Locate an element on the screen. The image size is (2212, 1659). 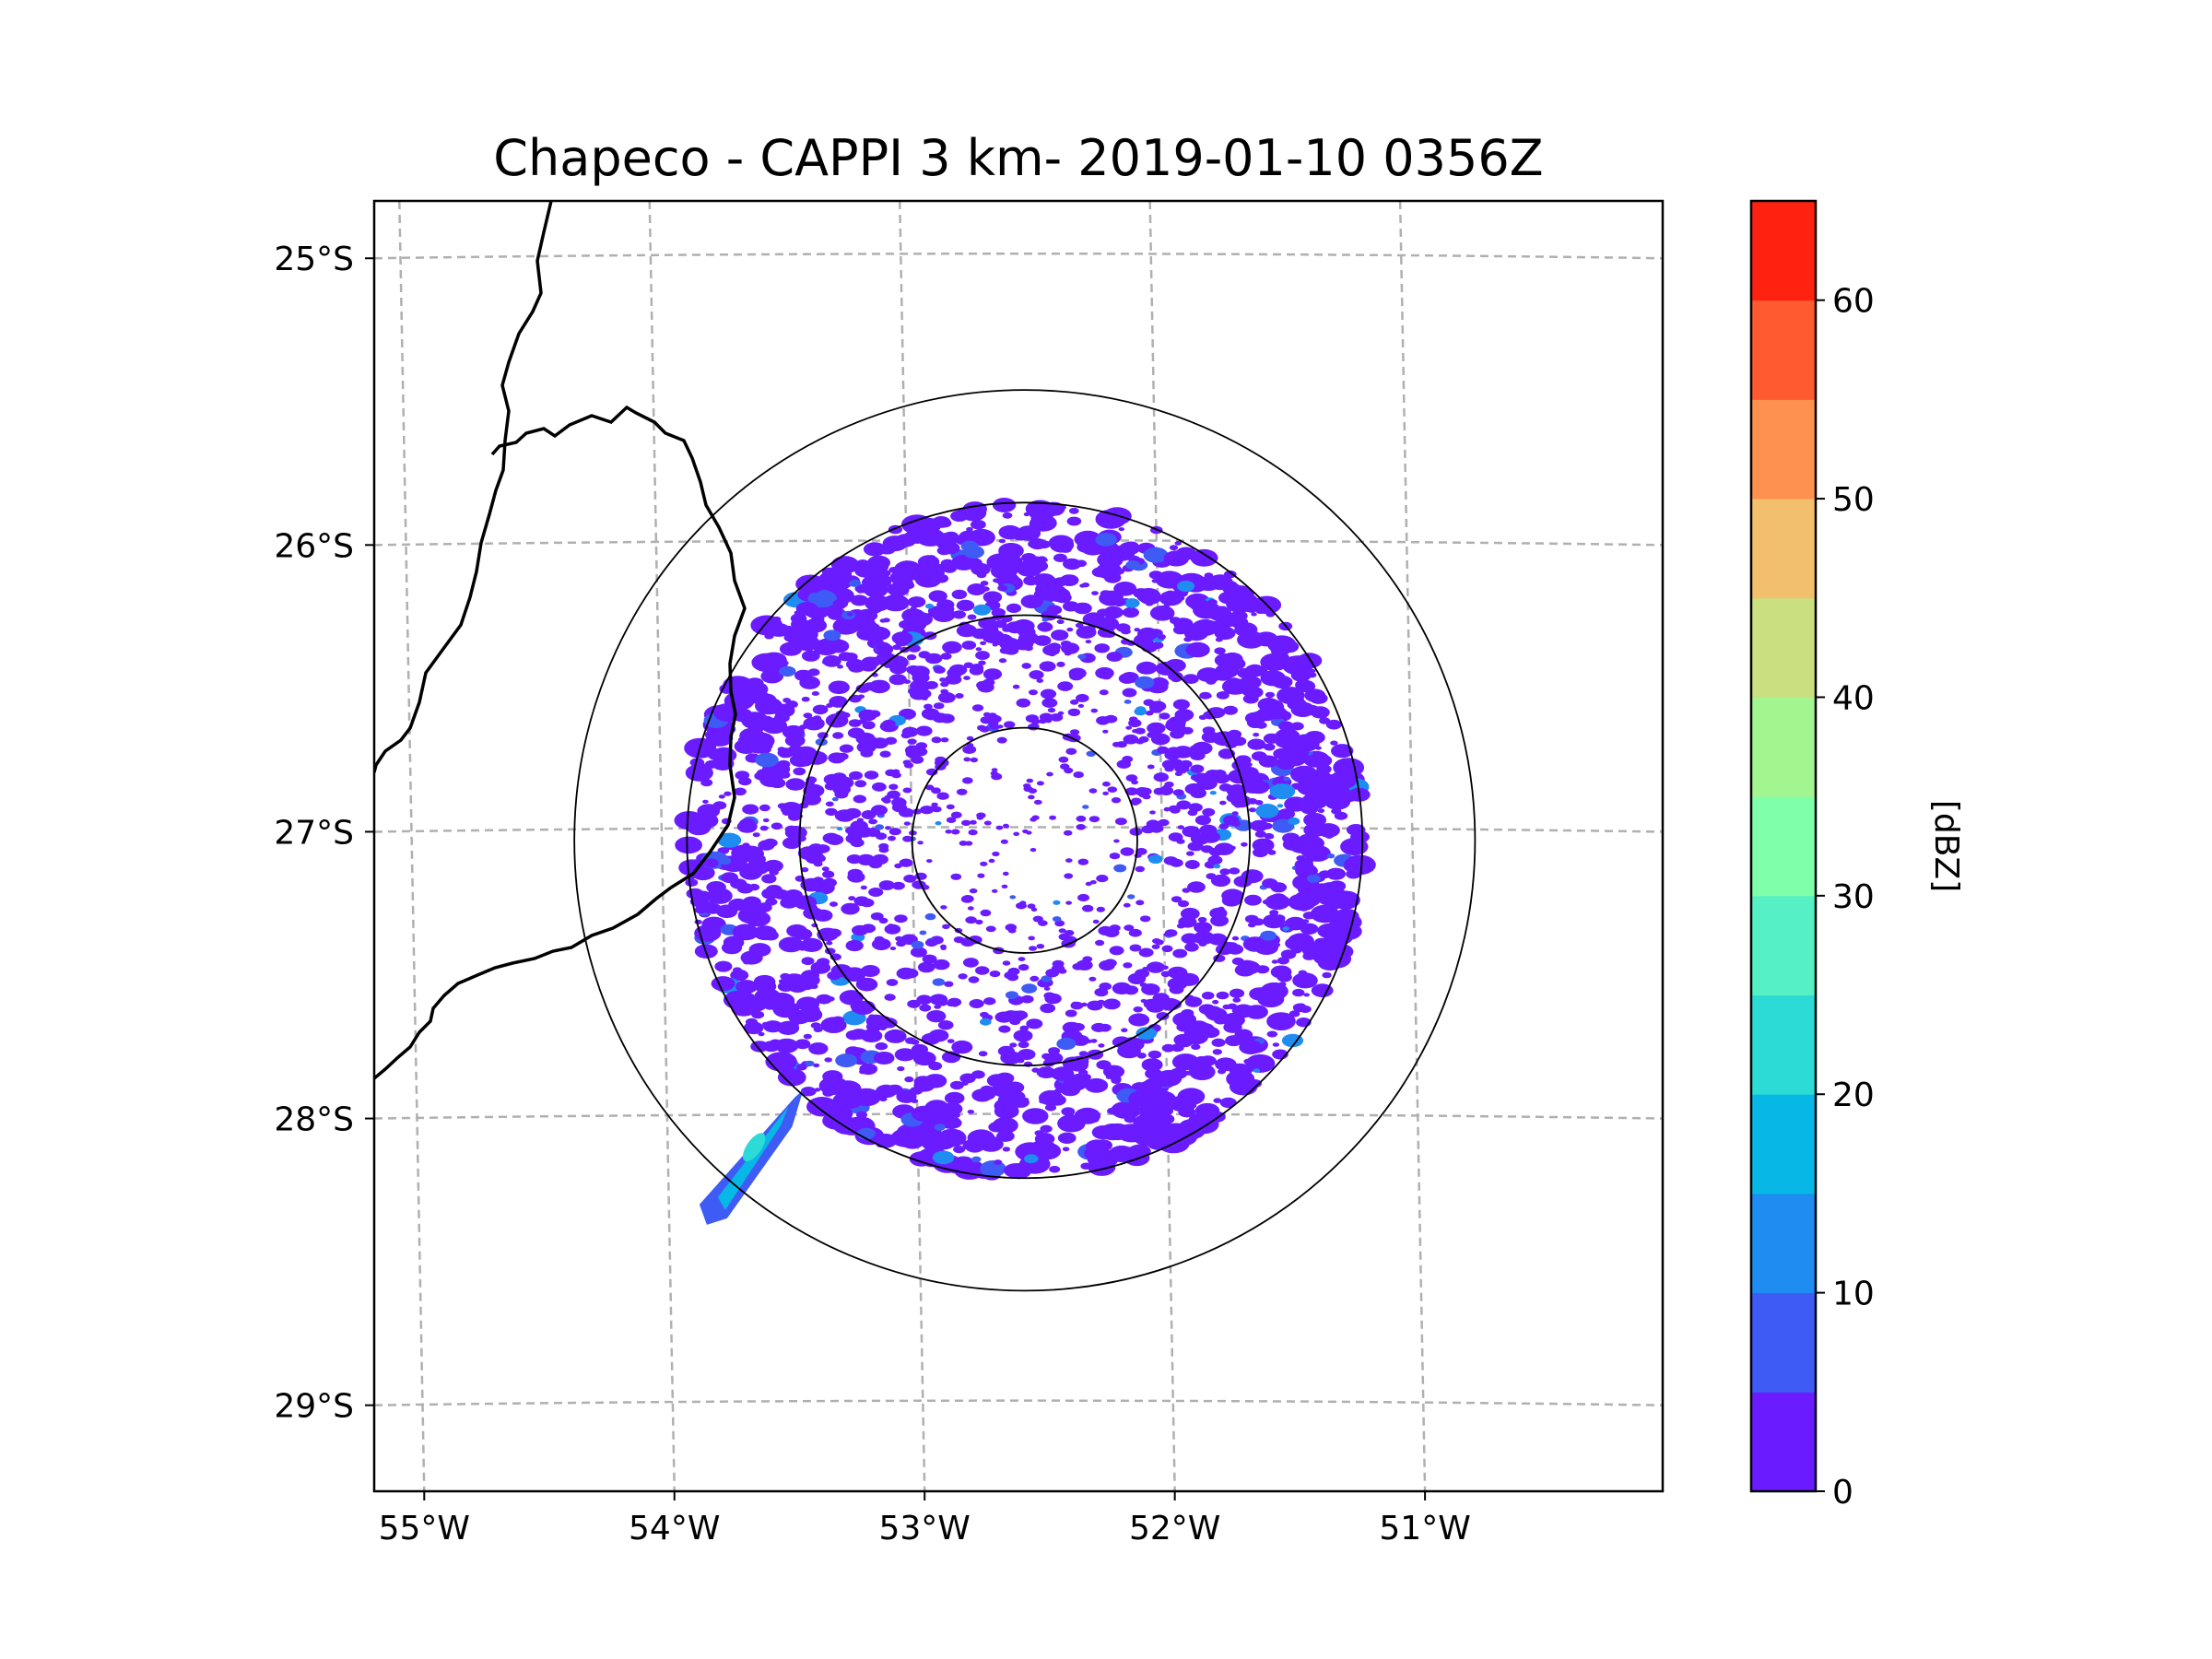
parallel-line is located at coordinates (1018, 1116).